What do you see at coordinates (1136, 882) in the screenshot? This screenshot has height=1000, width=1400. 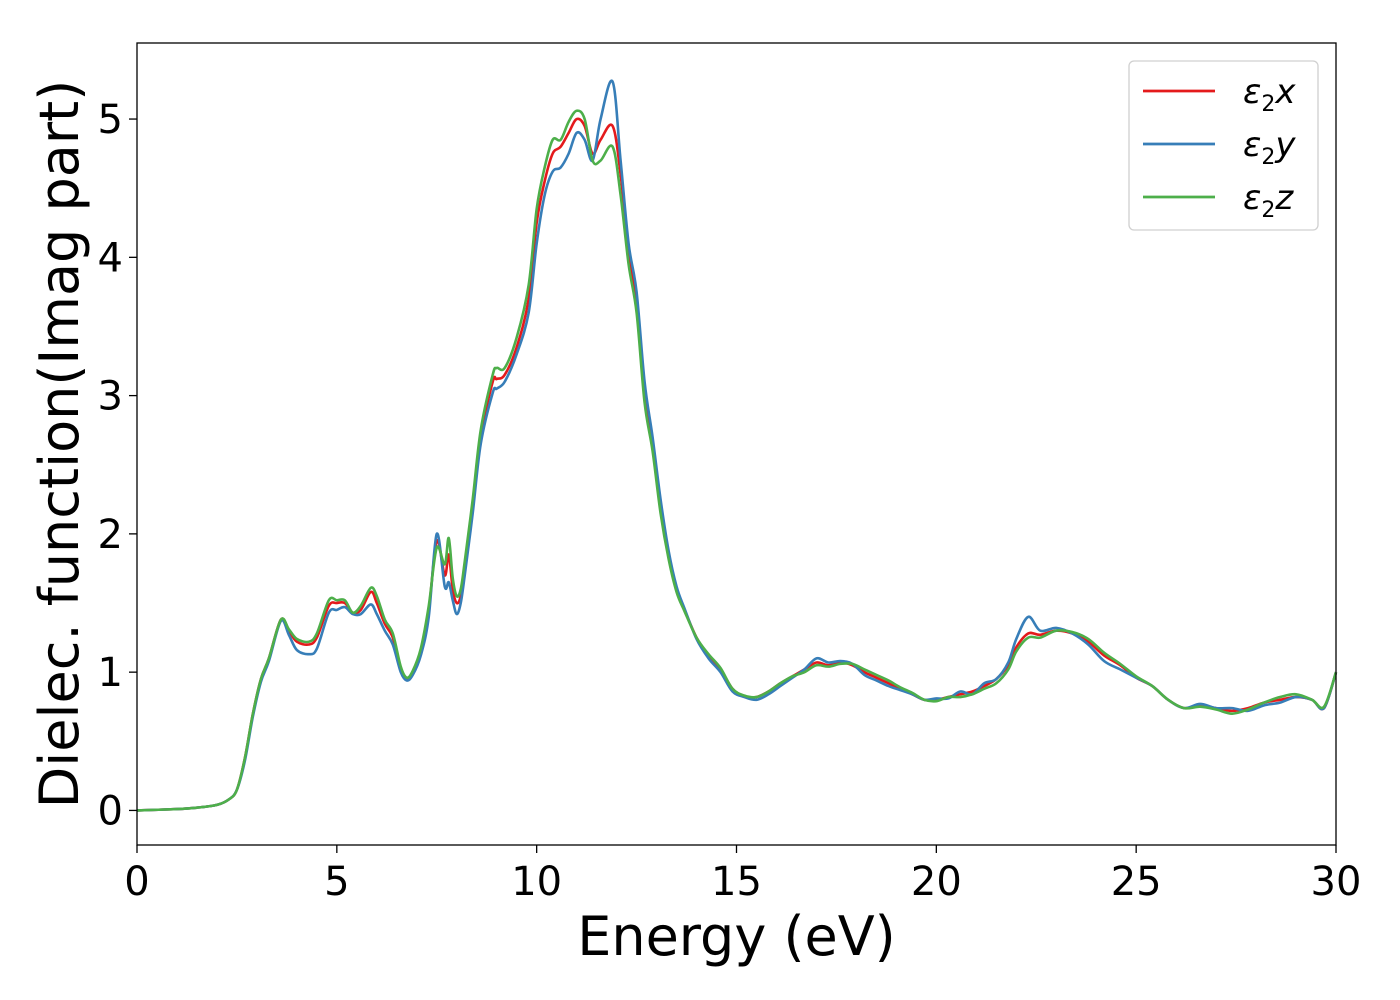 I see `x-tick-label: 25` at bounding box center [1136, 882].